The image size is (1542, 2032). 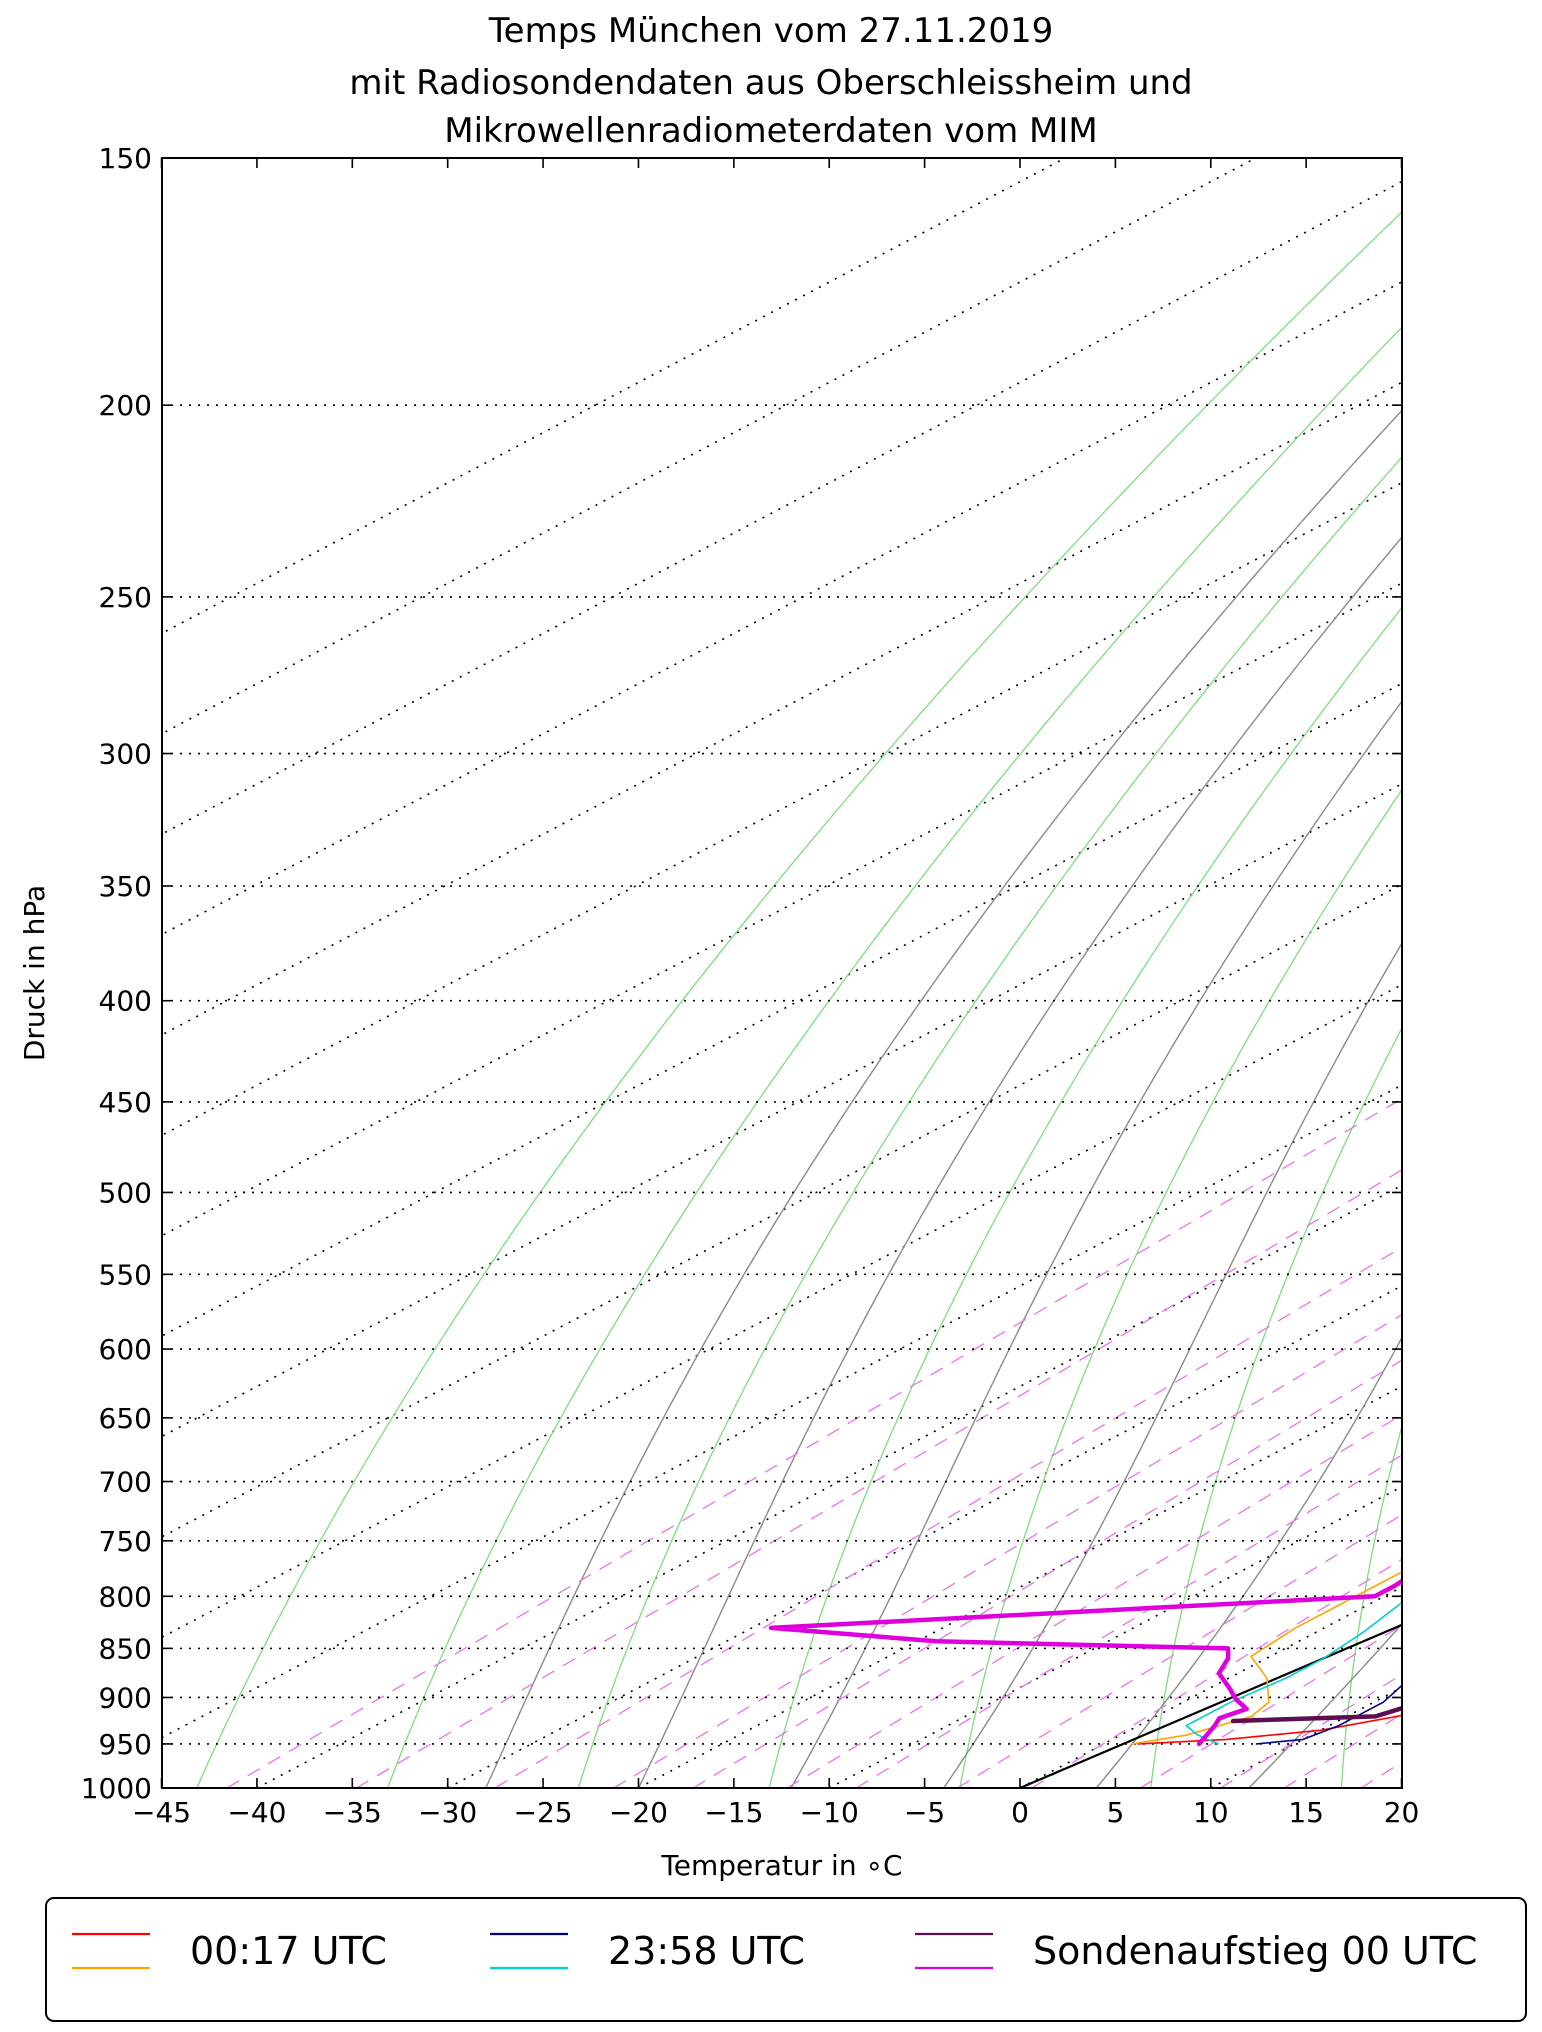 I want to click on x-tick-label: −10, so click(x=829, y=1812).